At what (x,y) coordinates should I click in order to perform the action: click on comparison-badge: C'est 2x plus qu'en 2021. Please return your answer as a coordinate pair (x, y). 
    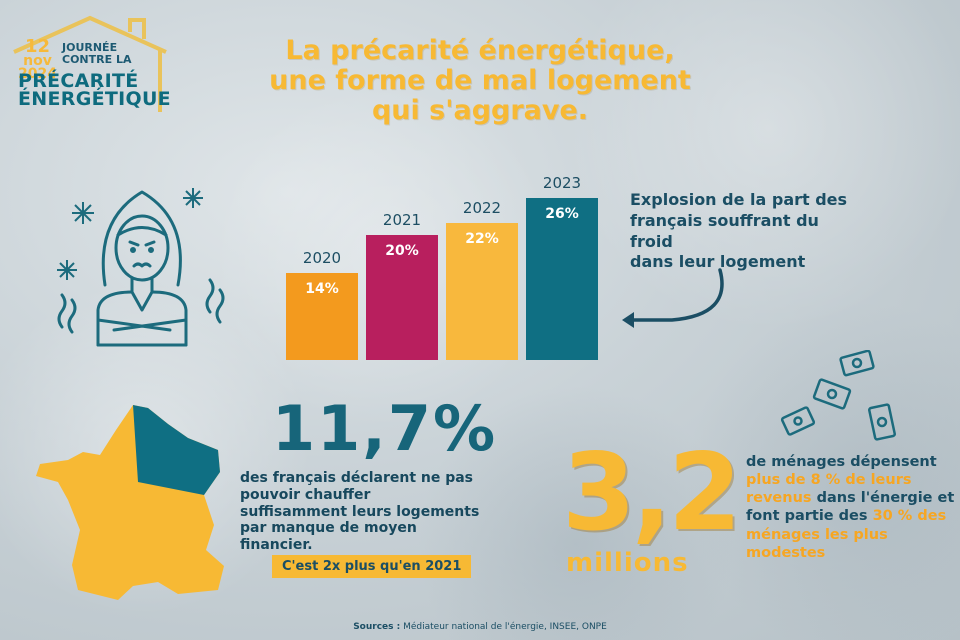
    Looking at the image, I should click on (372, 566).